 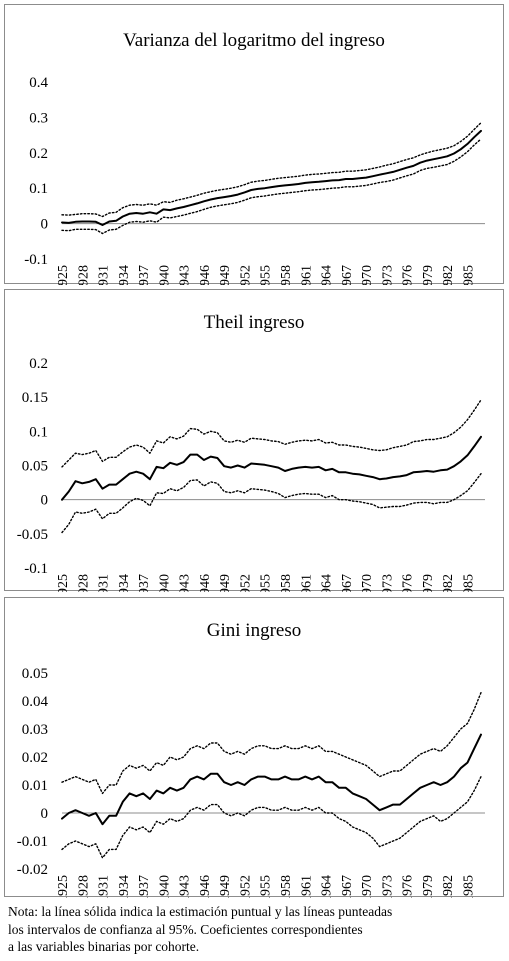 I want to click on y-tick-label: 0.4, so click(x=38, y=83).